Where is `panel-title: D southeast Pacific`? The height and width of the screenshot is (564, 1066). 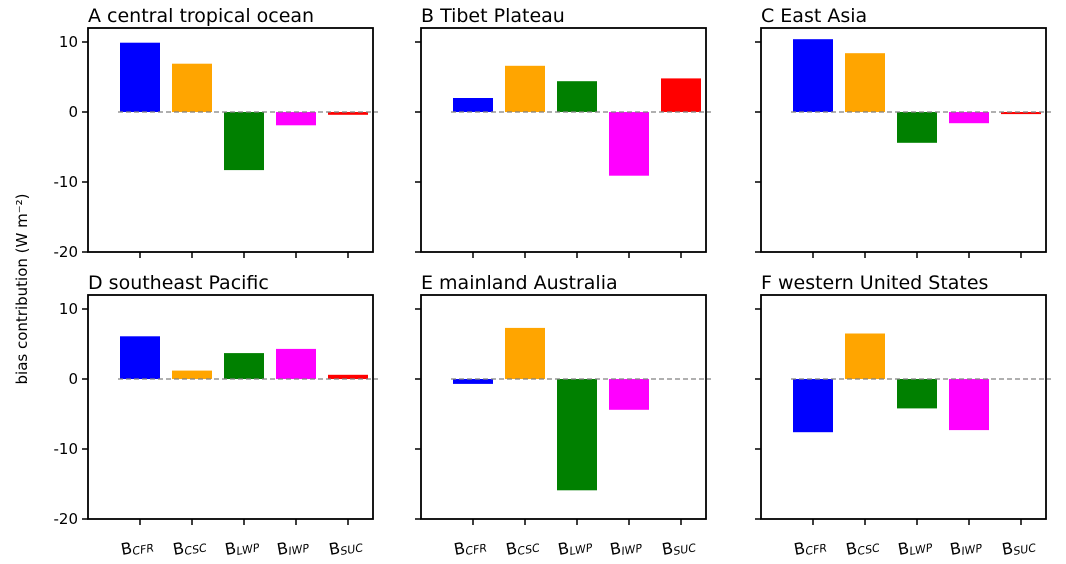
panel-title: D southeast Pacific is located at coordinates (178, 283).